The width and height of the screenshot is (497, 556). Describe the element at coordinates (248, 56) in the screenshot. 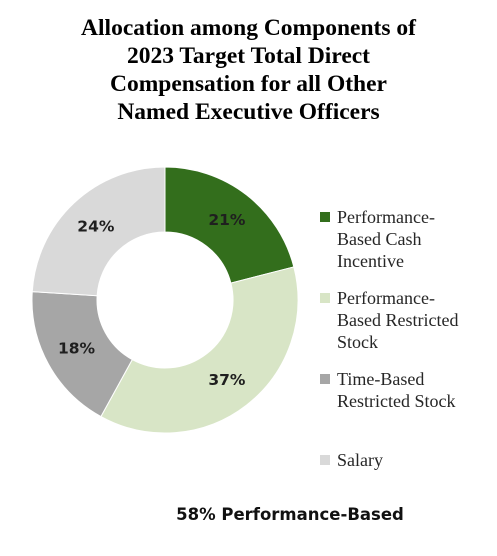

I see `chart-title-line-2: 2023 Target Total Direct` at that location.